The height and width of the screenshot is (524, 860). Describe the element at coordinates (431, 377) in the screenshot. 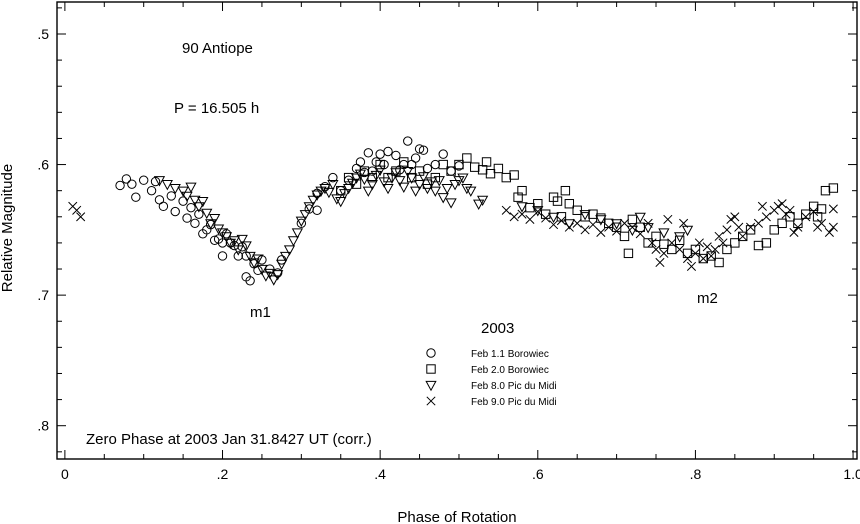

I see `legend-markers` at that location.